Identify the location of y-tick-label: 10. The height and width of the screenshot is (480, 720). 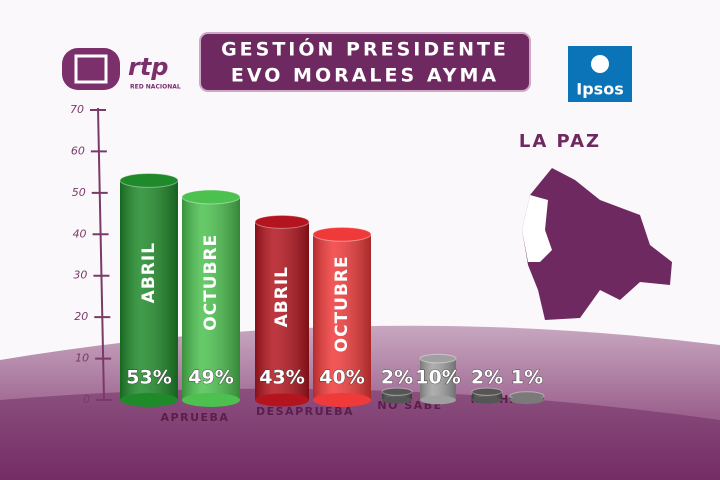
(82, 358).